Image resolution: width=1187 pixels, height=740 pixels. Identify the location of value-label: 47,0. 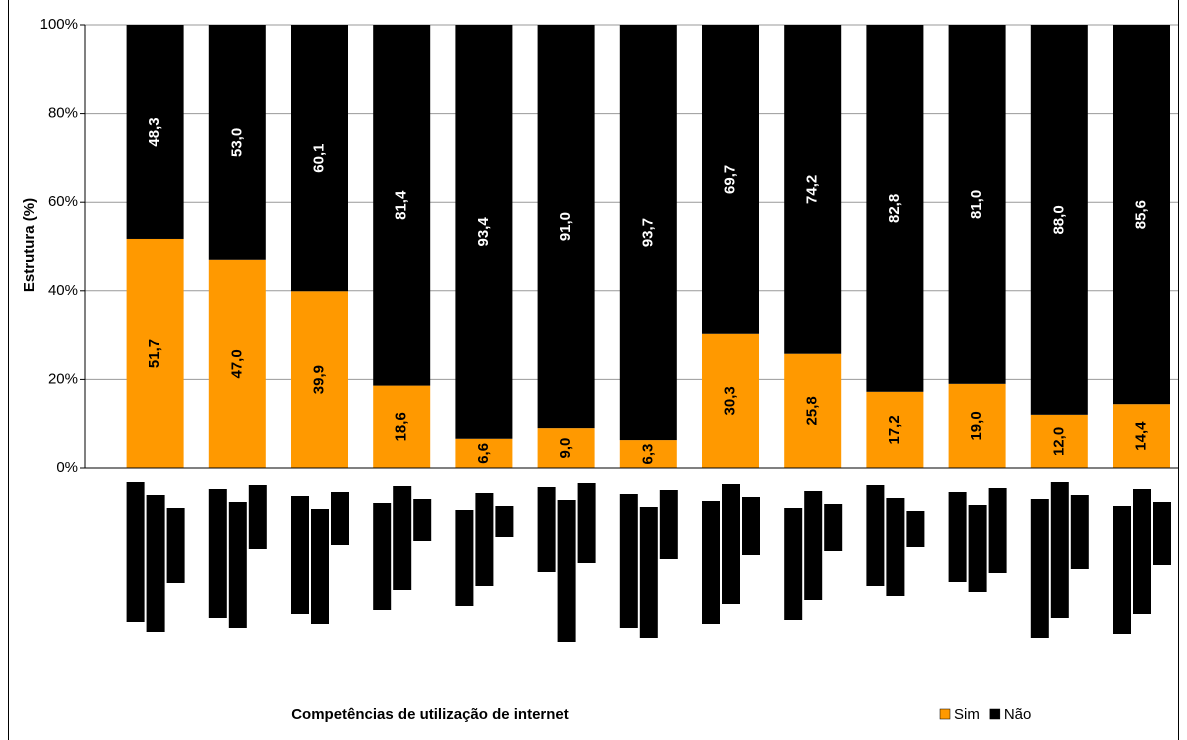
(236, 363).